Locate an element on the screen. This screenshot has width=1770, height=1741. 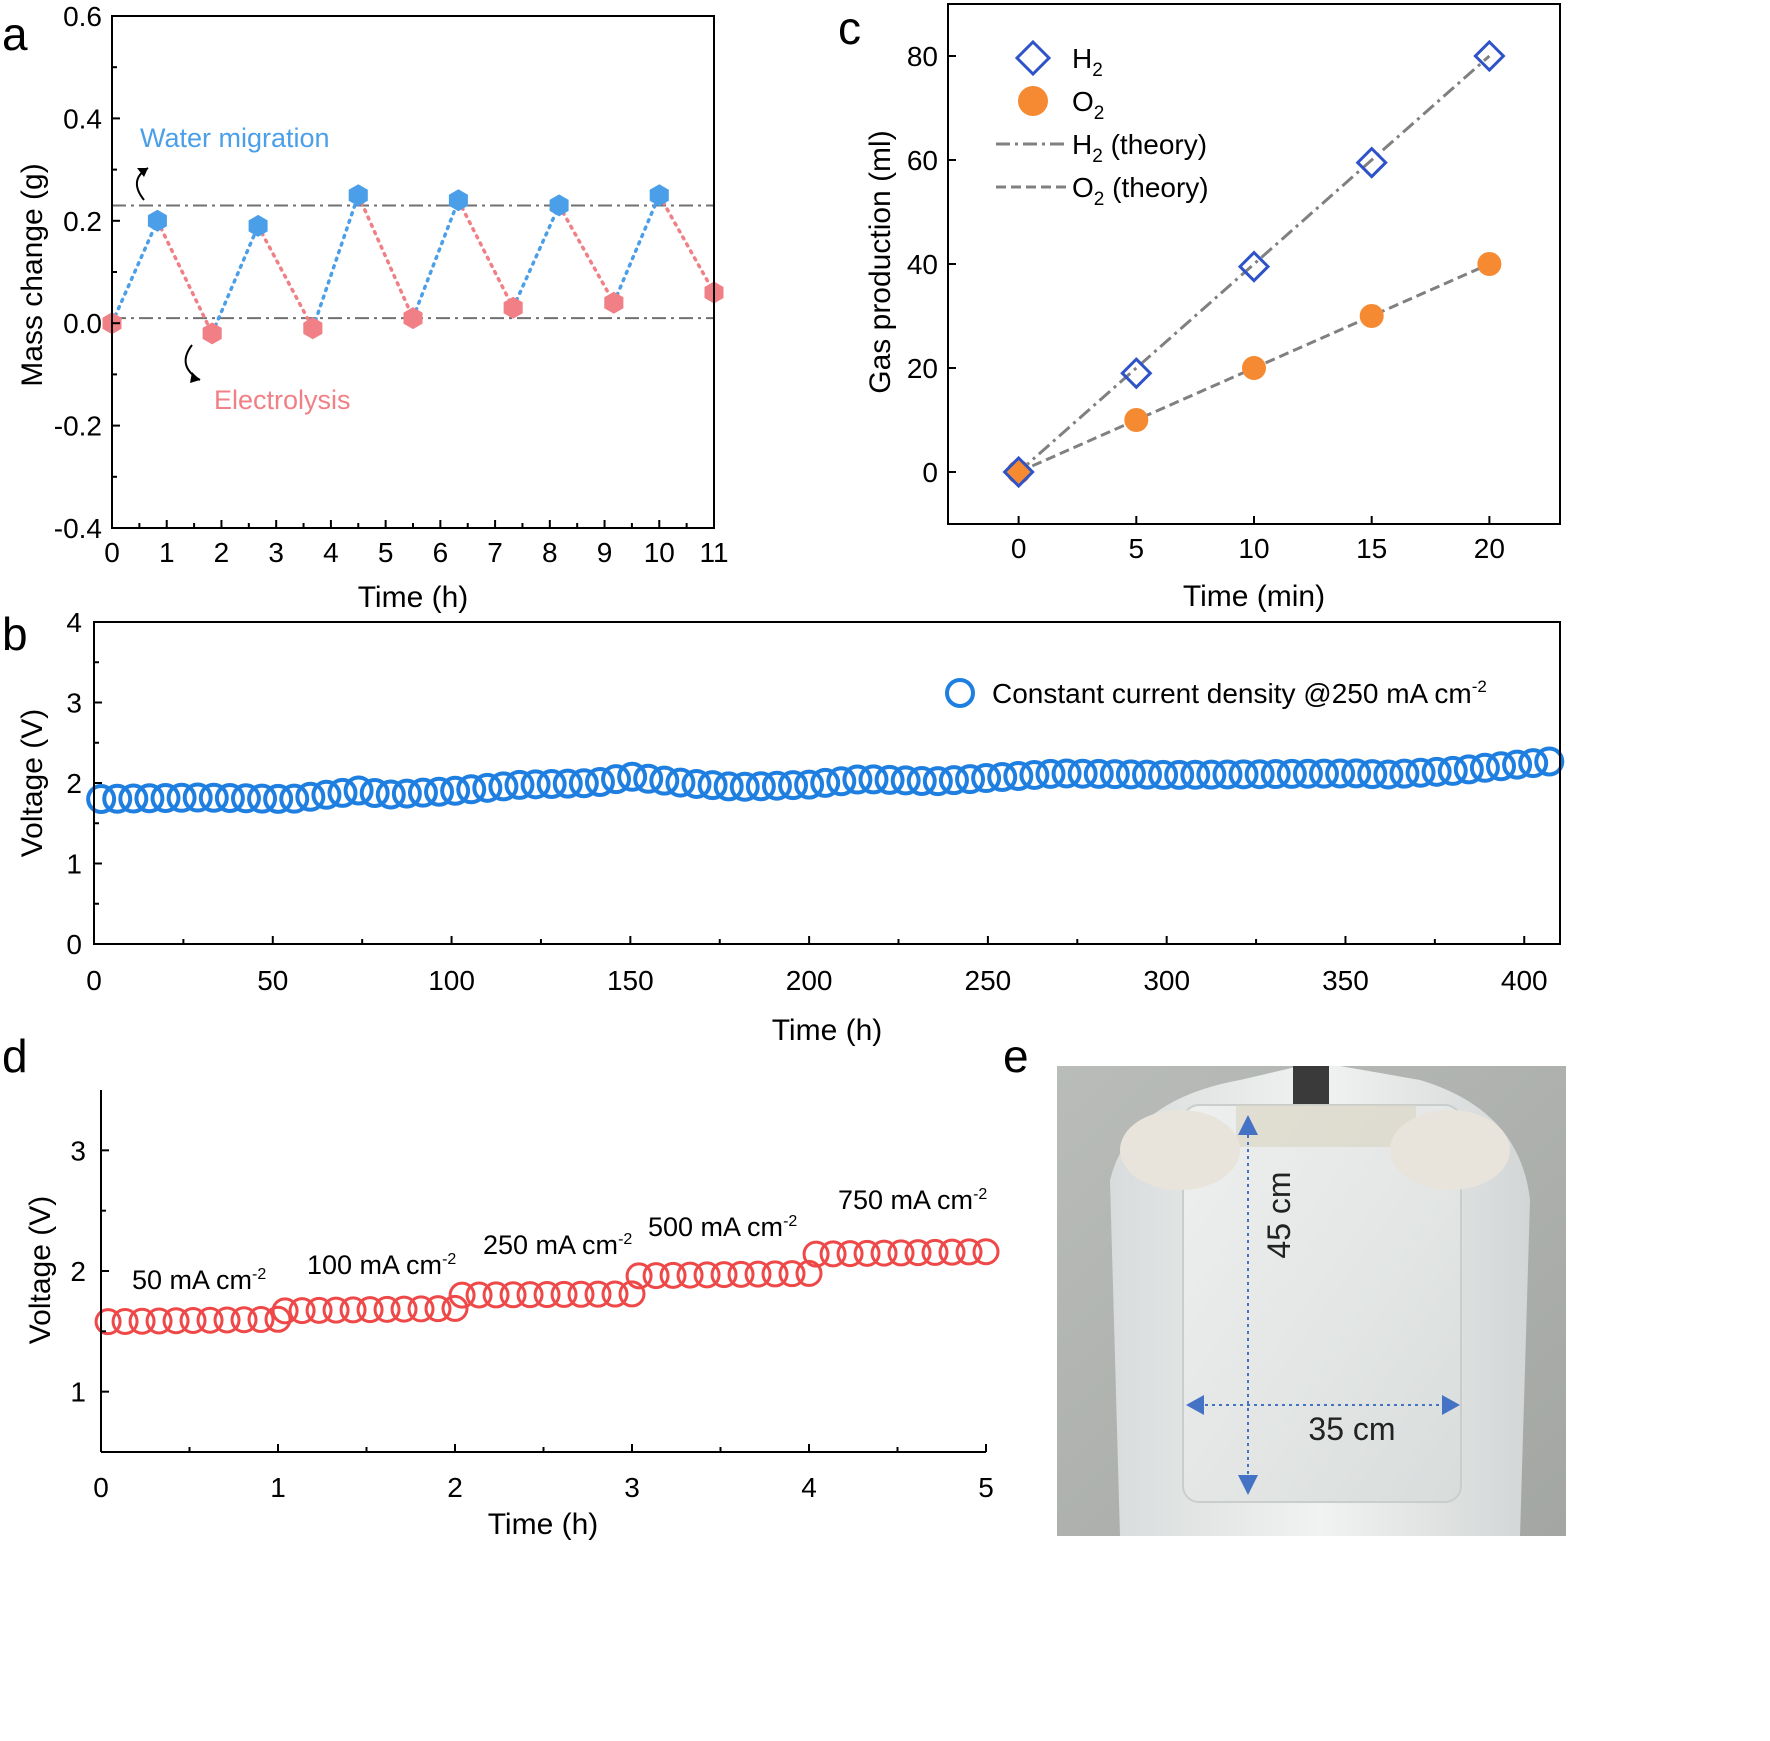
x-tick-label: 100 is located at coordinates (451, 980).